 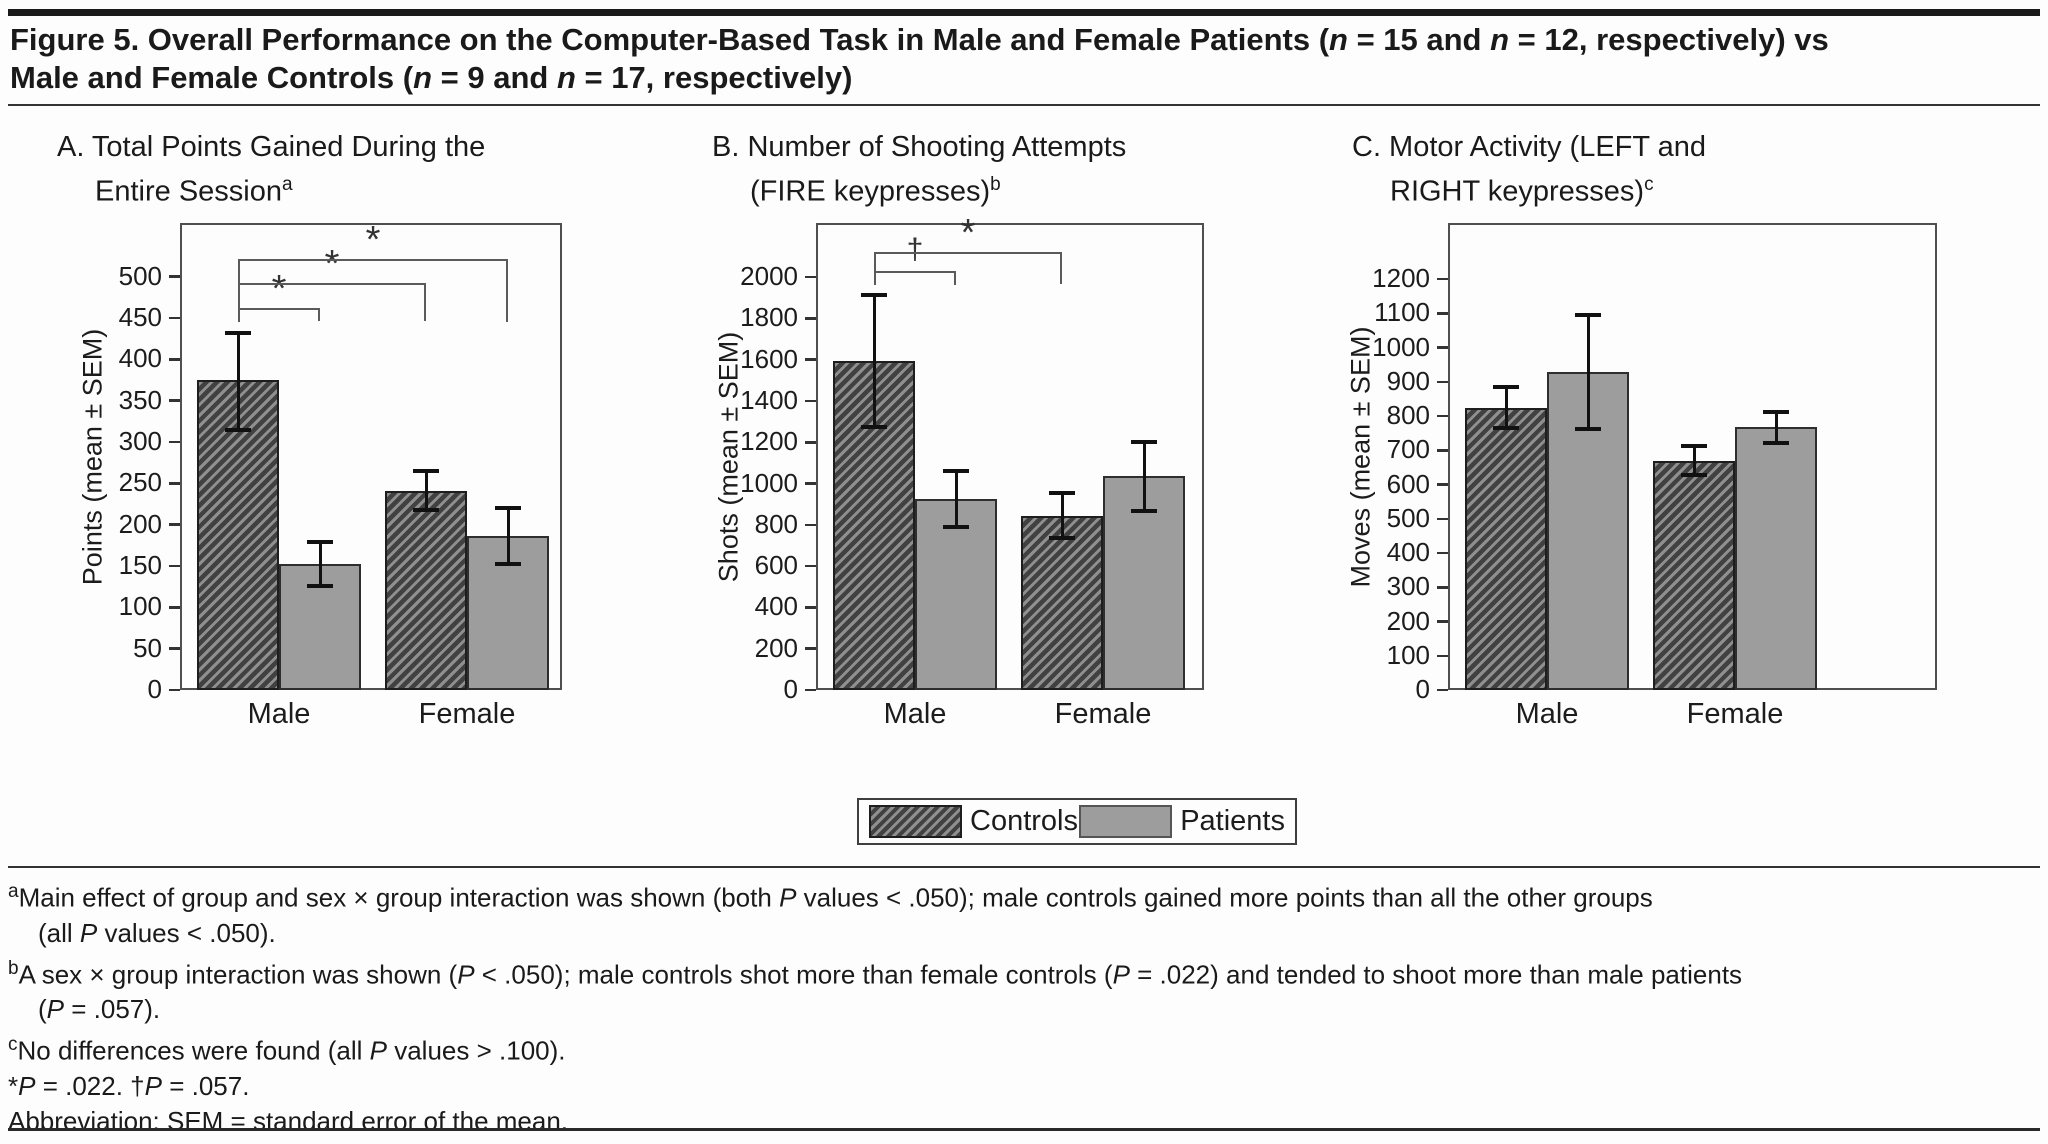 I want to click on panel-c-ytick-label: 100, so click(x=1408, y=654).